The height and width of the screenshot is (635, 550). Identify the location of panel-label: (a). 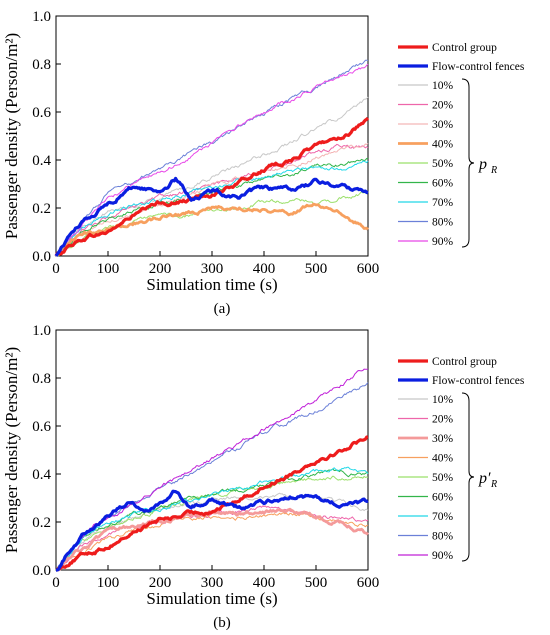
(222, 309).